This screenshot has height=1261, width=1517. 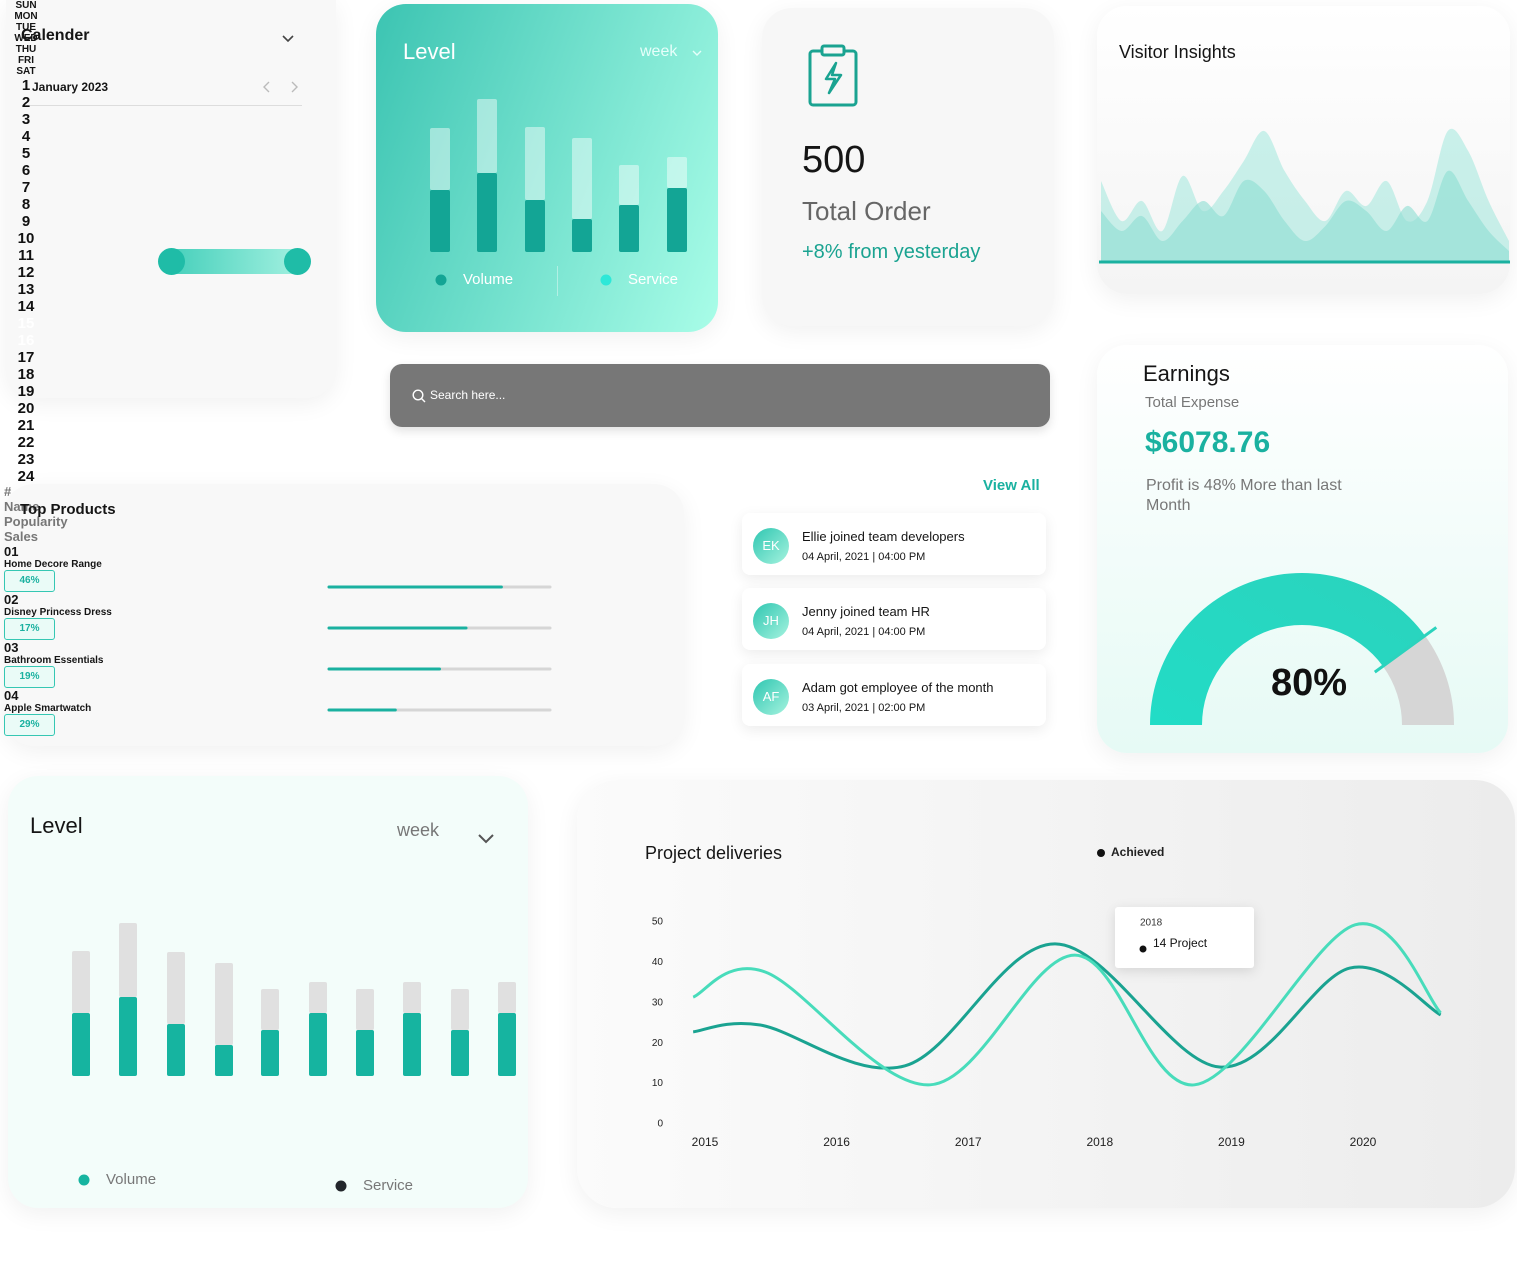 I want to click on area-chart, so click(x=1304, y=196).